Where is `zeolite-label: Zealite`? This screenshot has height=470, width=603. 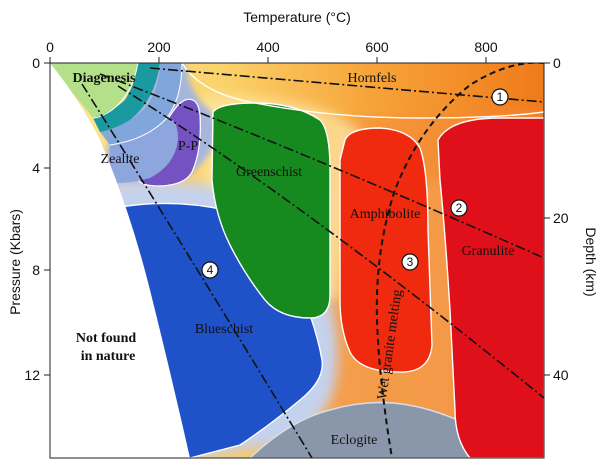 zeolite-label: Zealite is located at coordinates (120, 159).